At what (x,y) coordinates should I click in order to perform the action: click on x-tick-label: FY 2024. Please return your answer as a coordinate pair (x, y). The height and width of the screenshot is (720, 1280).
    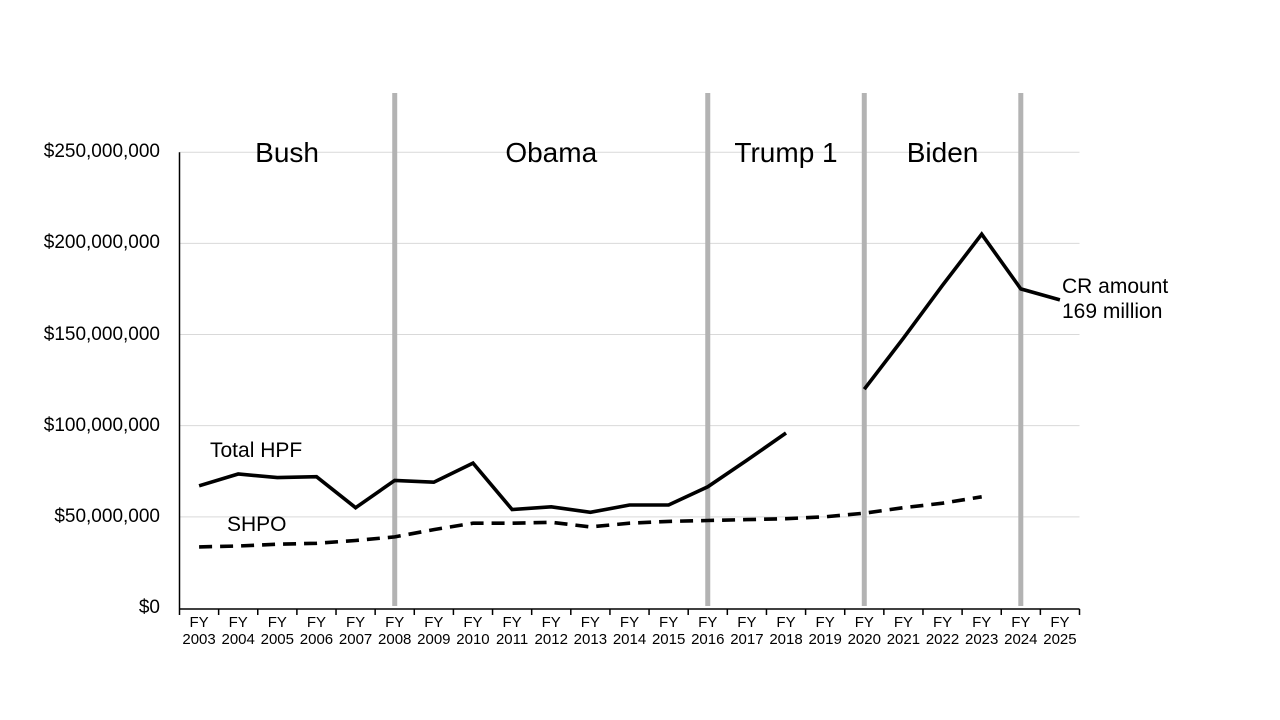
    Looking at the image, I should click on (1020, 631).